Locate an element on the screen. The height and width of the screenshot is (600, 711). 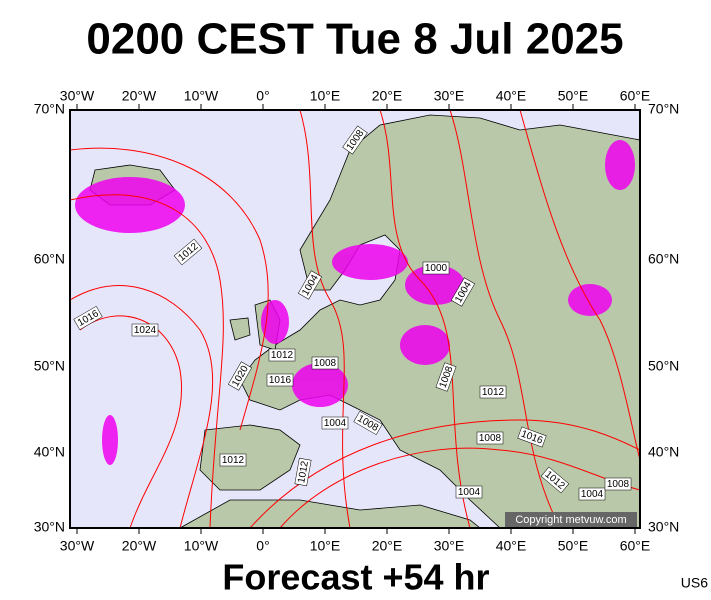
isobar-label-text: 1024 is located at coordinates (145, 330).